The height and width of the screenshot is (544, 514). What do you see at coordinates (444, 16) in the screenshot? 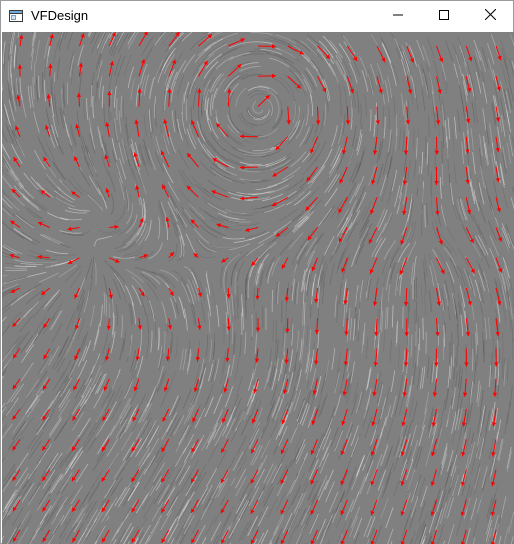
I see `maximize-button` at bounding box center [444, 16].